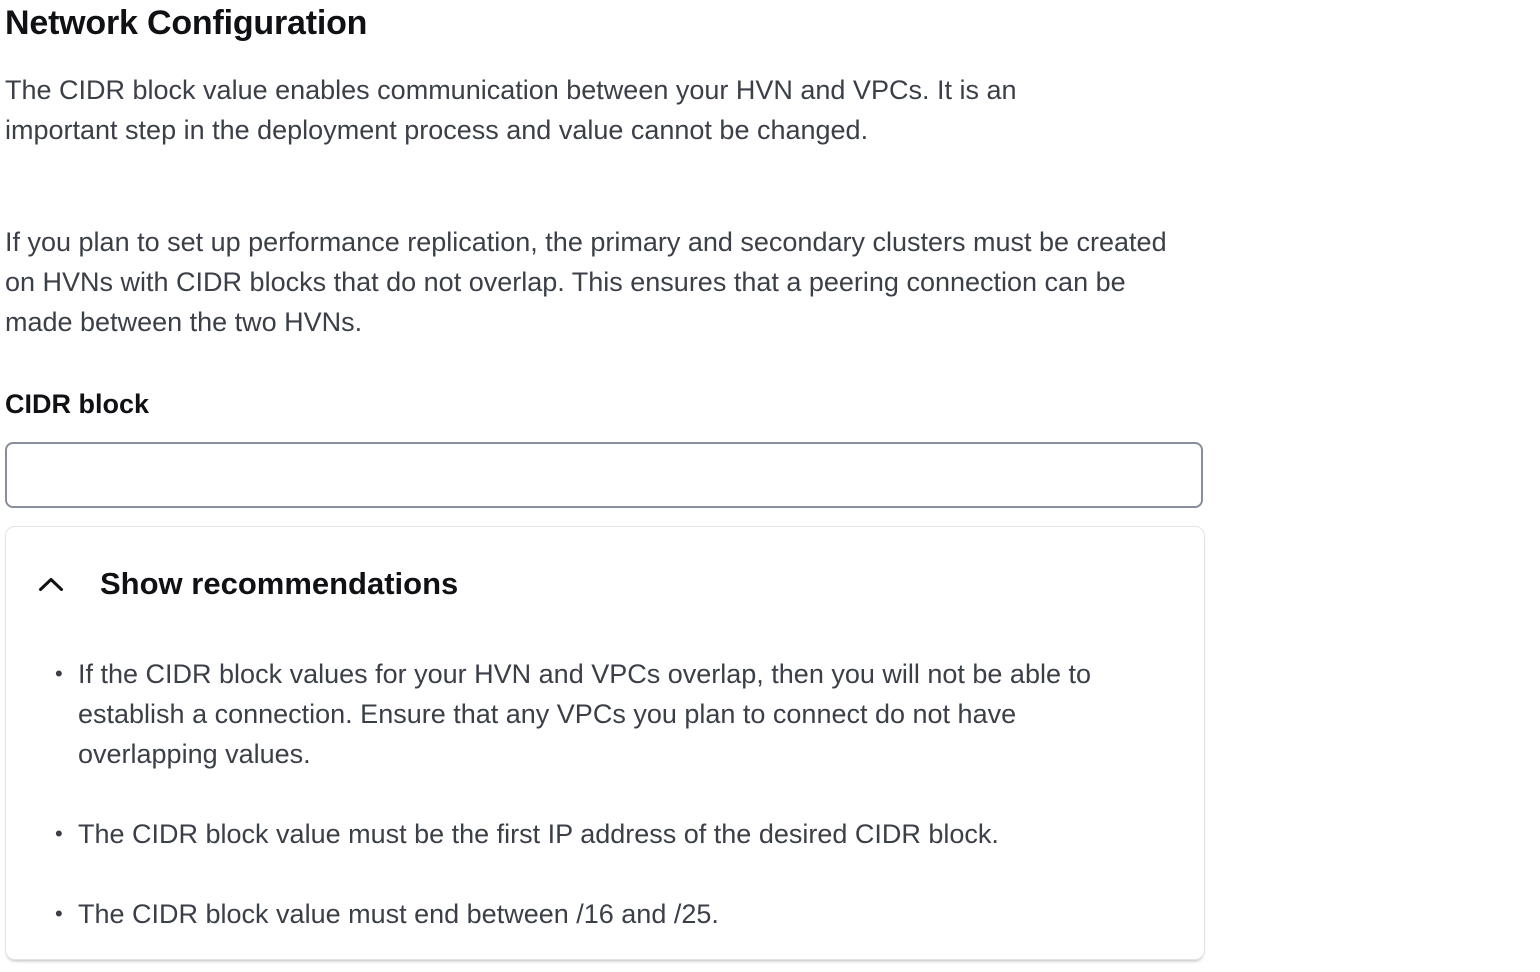 This screenshot has width=1540, height=972. Describe the element at coordinates (51, 584) in the screenshot. I see `chevron-up-icon` at that location.